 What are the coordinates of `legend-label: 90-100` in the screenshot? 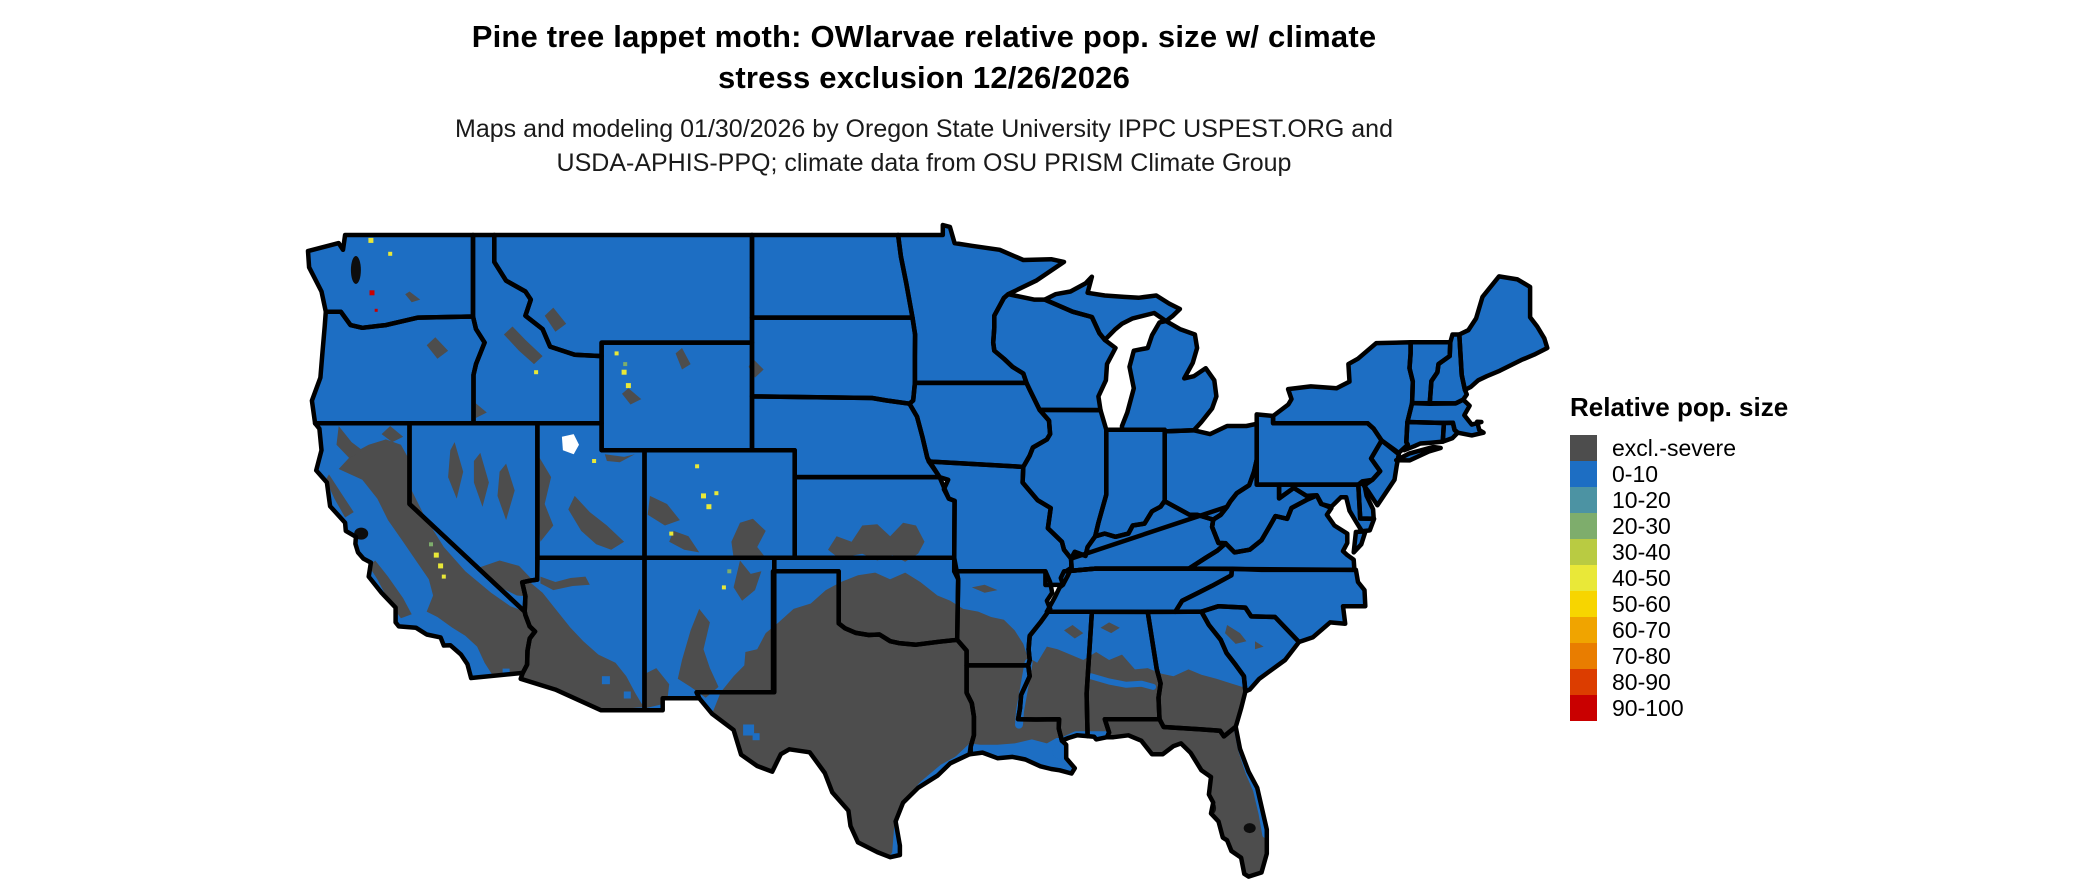 It's located at (1648, 707).